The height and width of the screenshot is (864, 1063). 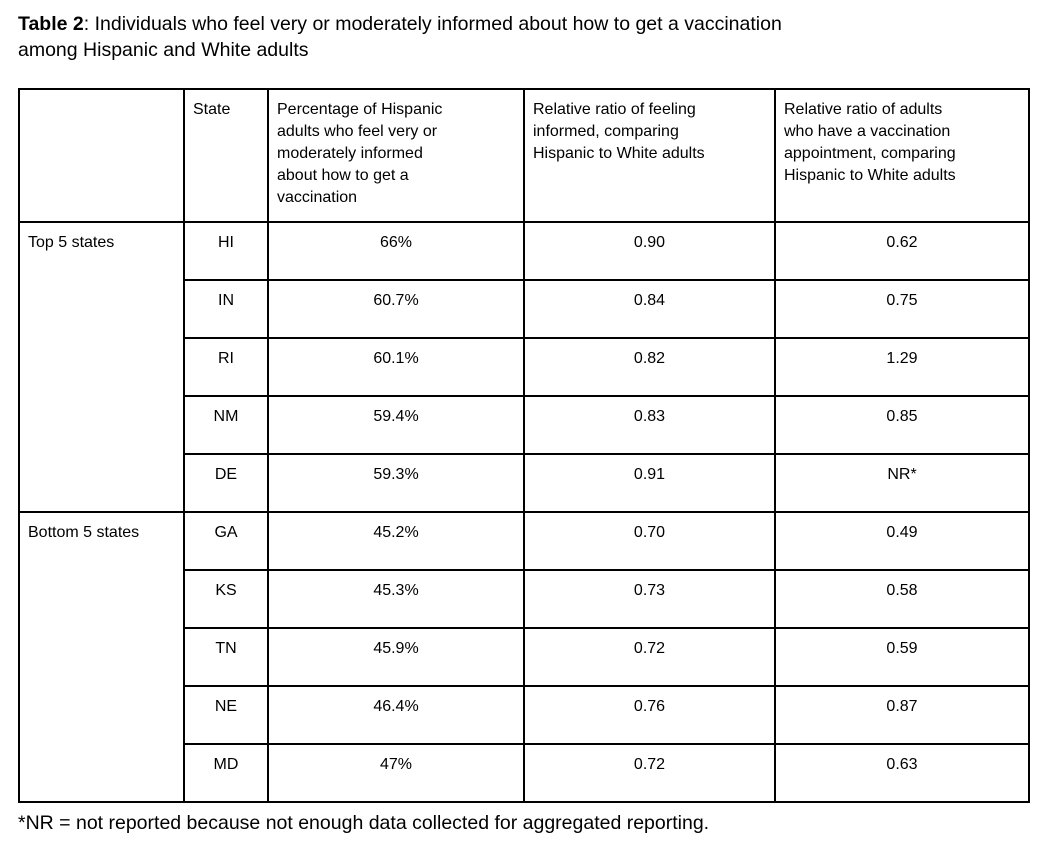 I want to click on cell-state: TN, so click(x=226, y=657).